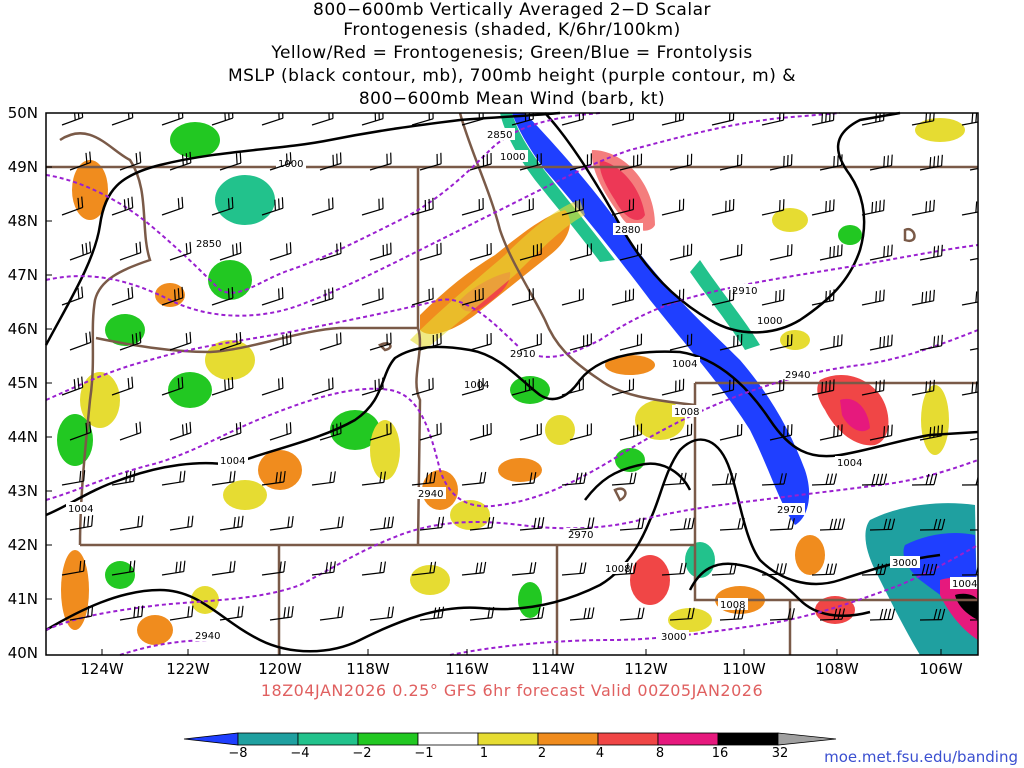 This screenshot has height=768, width=1024. What do you see at coordinates (22, 491) in the screenshot?
I see `lat-label-43n: 43N` at bounding box center [22, 491].